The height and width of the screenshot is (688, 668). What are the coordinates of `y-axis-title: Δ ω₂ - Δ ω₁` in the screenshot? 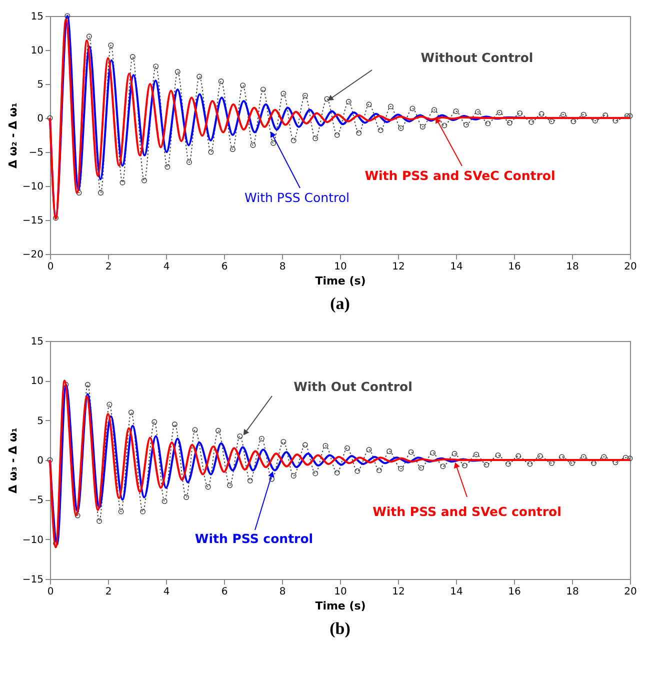 It's located at (13, 135).